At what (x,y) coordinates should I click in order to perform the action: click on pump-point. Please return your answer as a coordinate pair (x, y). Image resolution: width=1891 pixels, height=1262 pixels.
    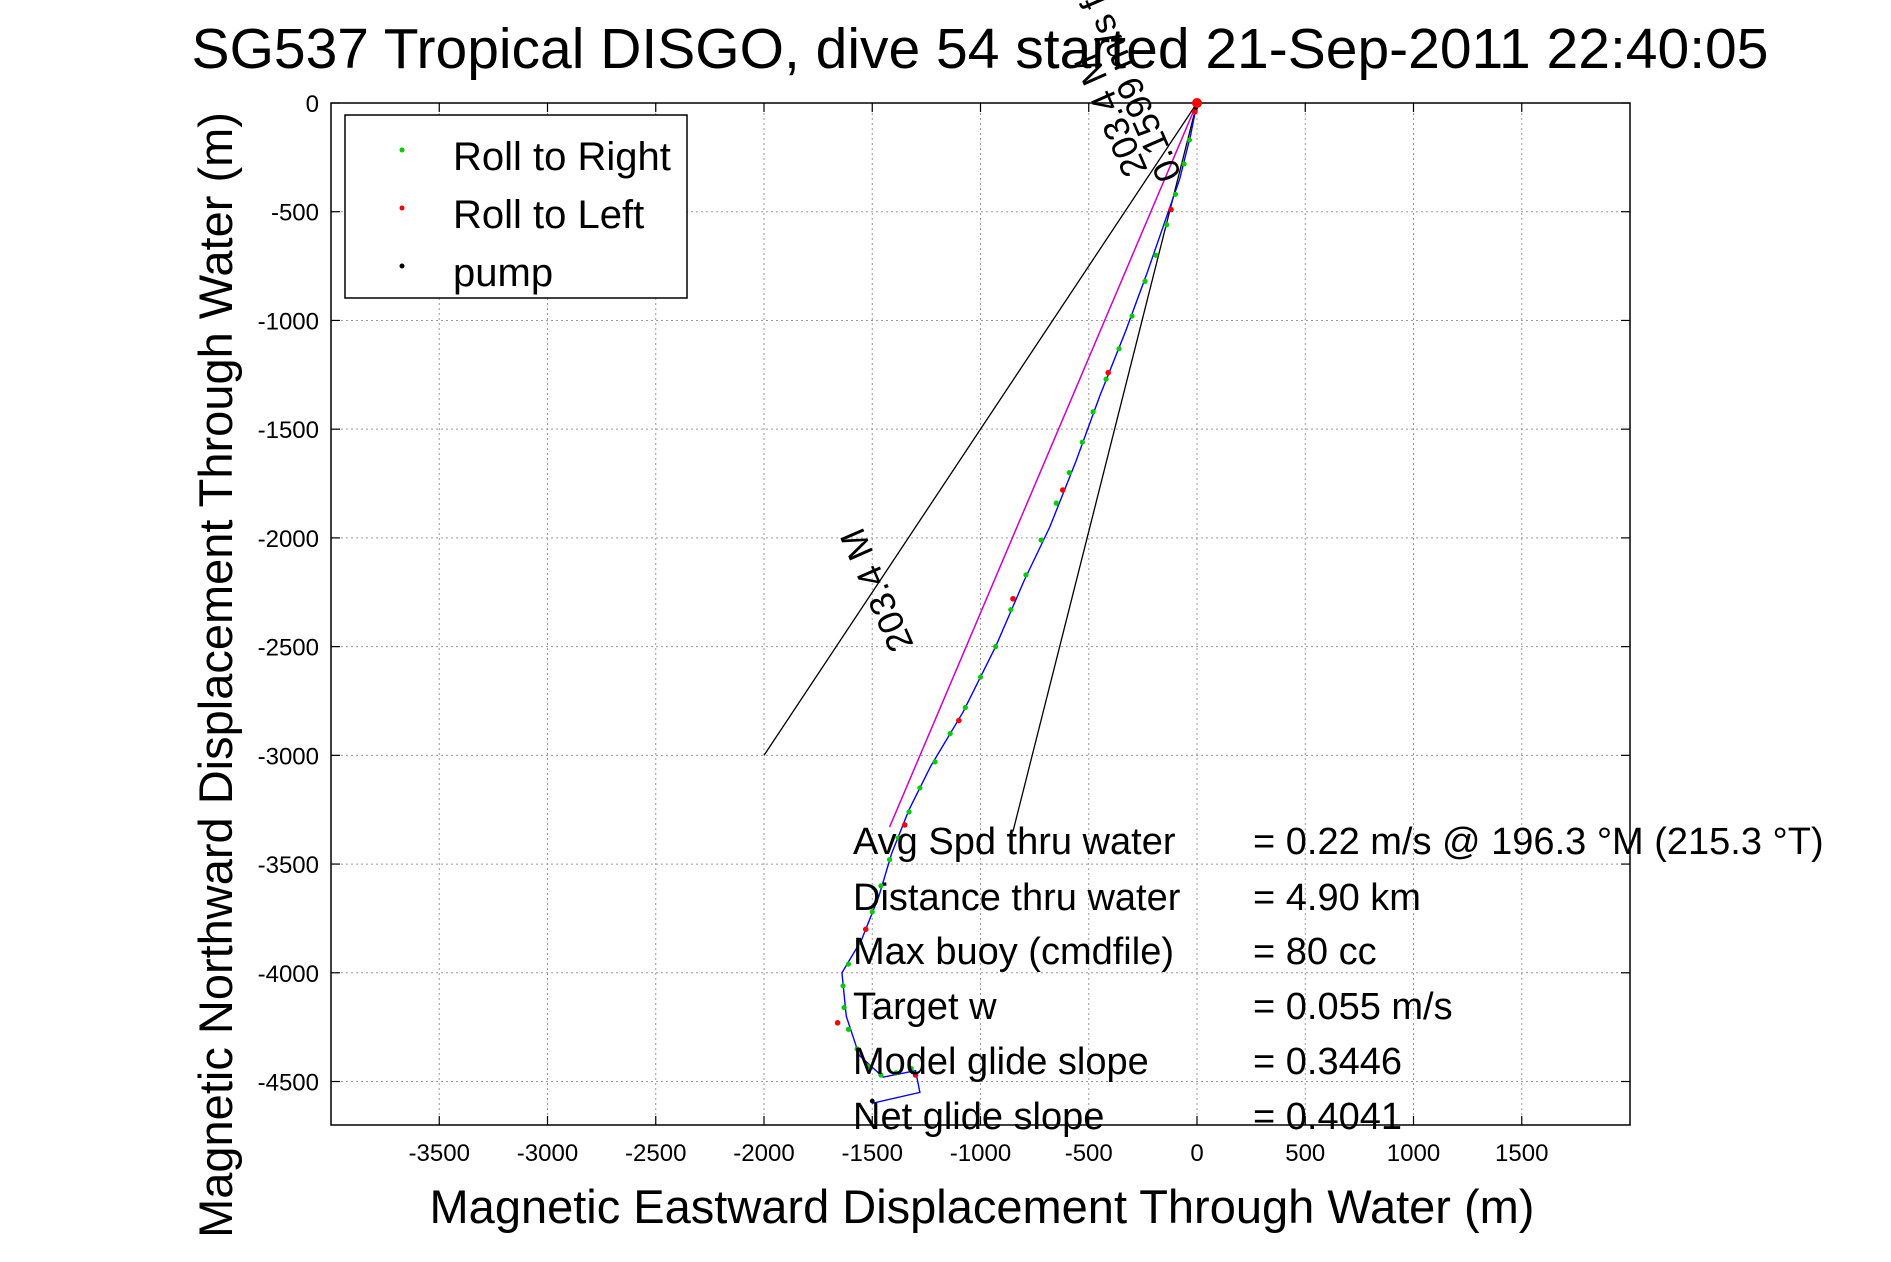
    Looking at the image, I should click on (872, 1101).